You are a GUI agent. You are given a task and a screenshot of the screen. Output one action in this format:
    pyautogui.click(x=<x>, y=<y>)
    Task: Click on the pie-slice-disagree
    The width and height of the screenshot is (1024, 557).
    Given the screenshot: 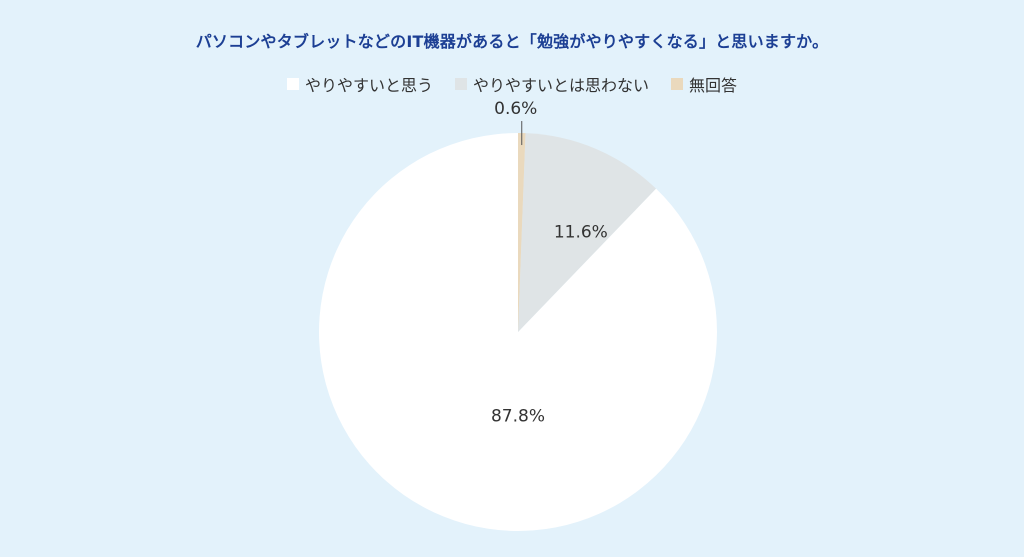 What is the action you would take?
    pyautogui.click(x=587, y=232)
    